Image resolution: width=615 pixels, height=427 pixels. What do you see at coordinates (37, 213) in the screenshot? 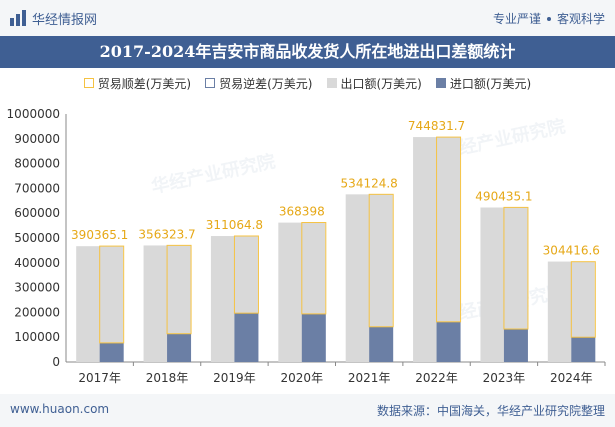
I see `y-tick-label: 600000` at bounding box center [37, 213].